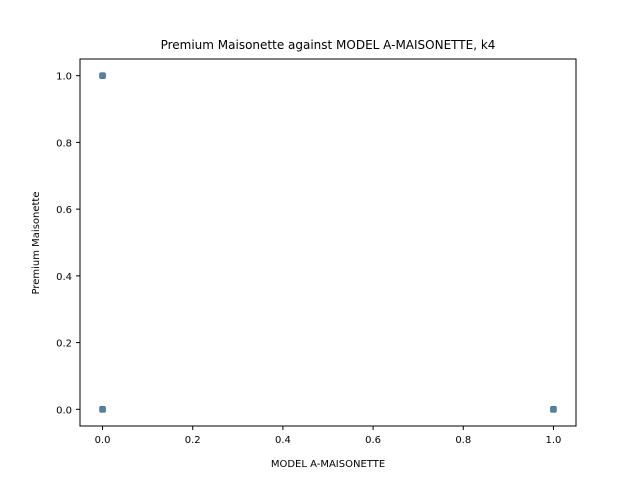 This screenshot has height=480, width=640. Describe the element at coordinates (193, 440) in the screenshot. I see `x-tick-label: 0.2` at that location.